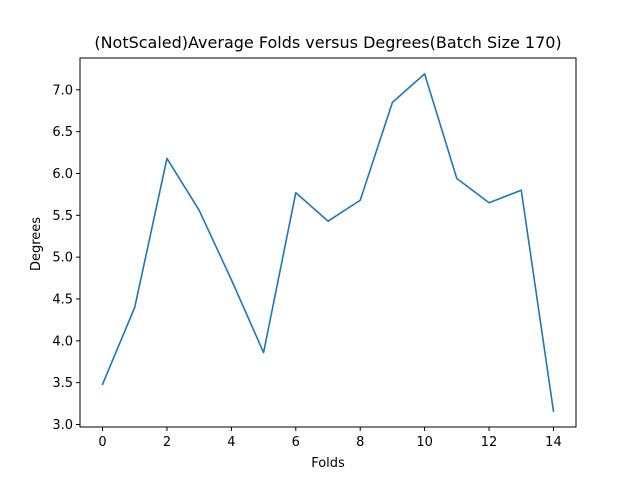 The image size is (640, 480). I want to click on y-tick-label: 6.5, so click(62, 132).